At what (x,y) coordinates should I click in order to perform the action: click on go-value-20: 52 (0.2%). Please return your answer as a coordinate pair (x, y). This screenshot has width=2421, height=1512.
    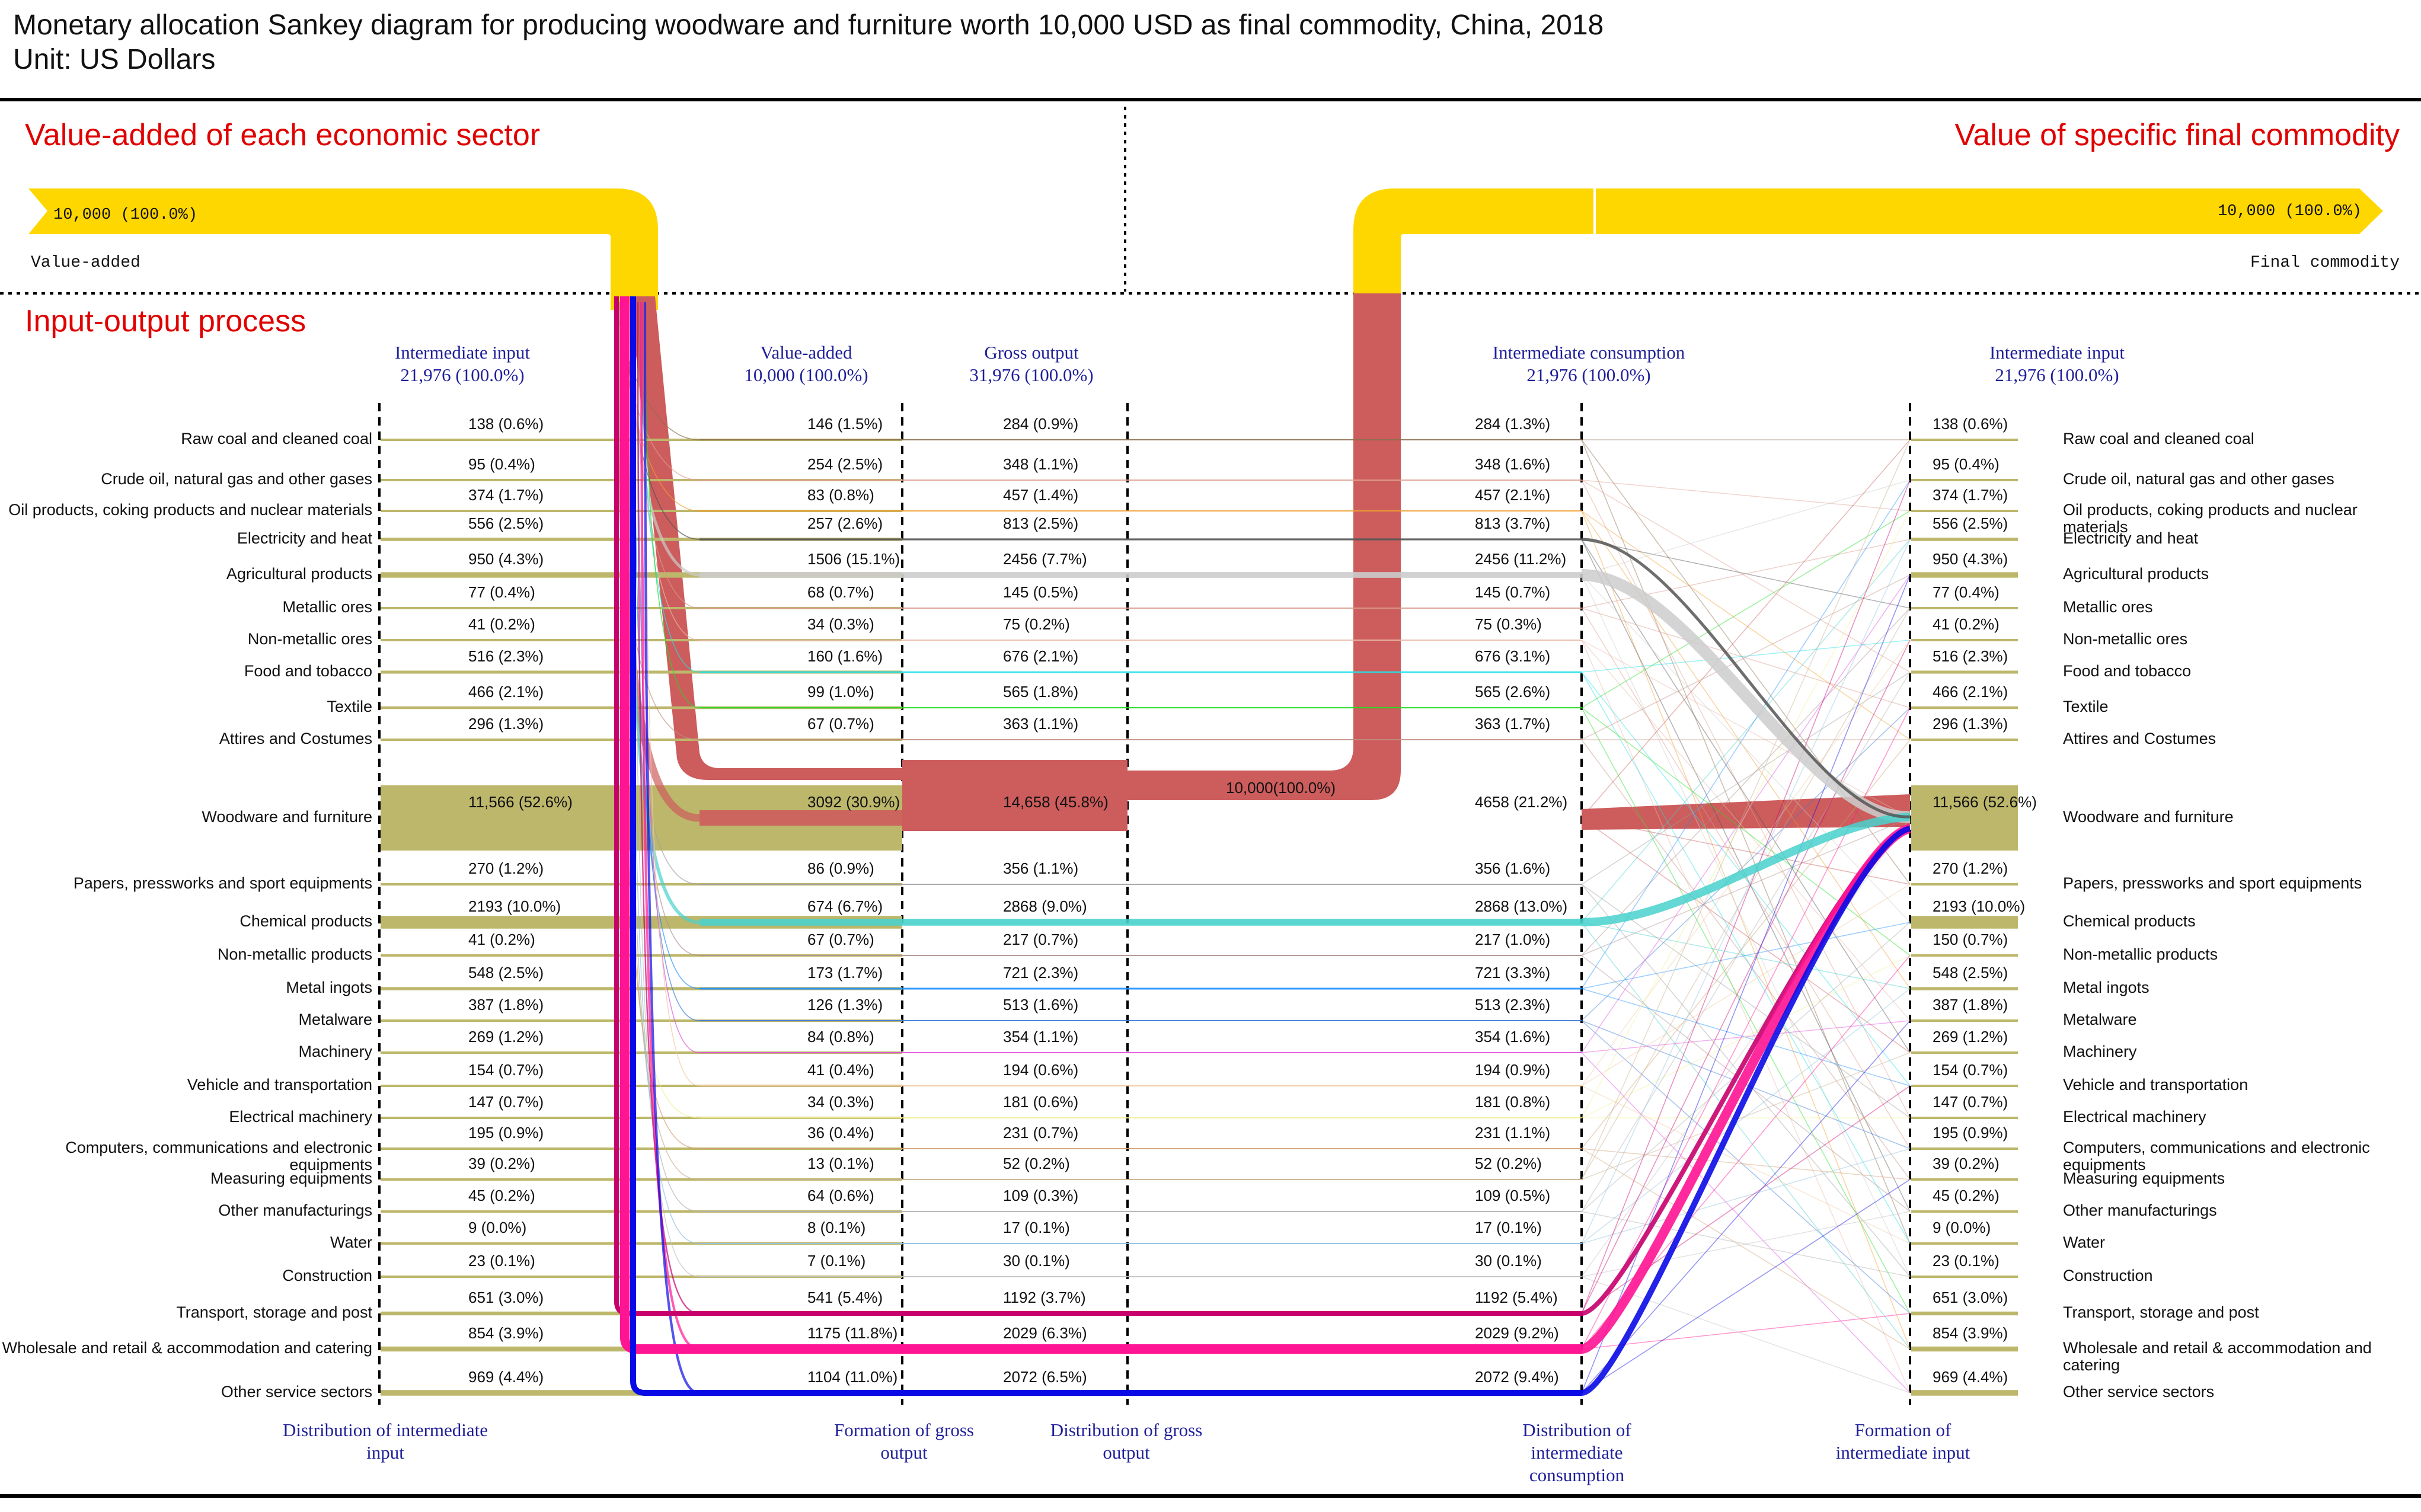
    Looking at the image, I should click on (1036, 1163).